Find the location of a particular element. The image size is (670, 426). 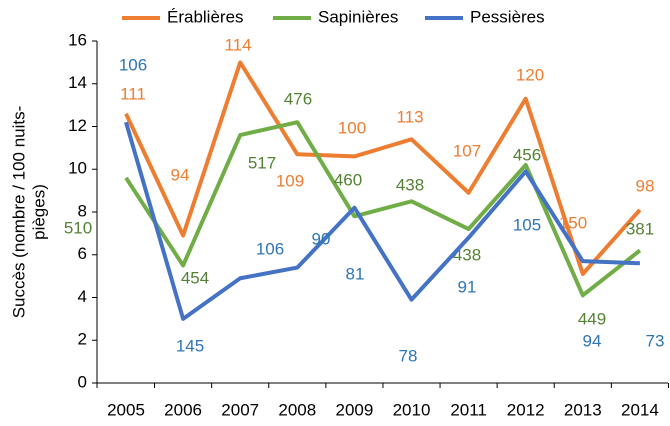

point-label: 381 is located at coordinates (640, 228).